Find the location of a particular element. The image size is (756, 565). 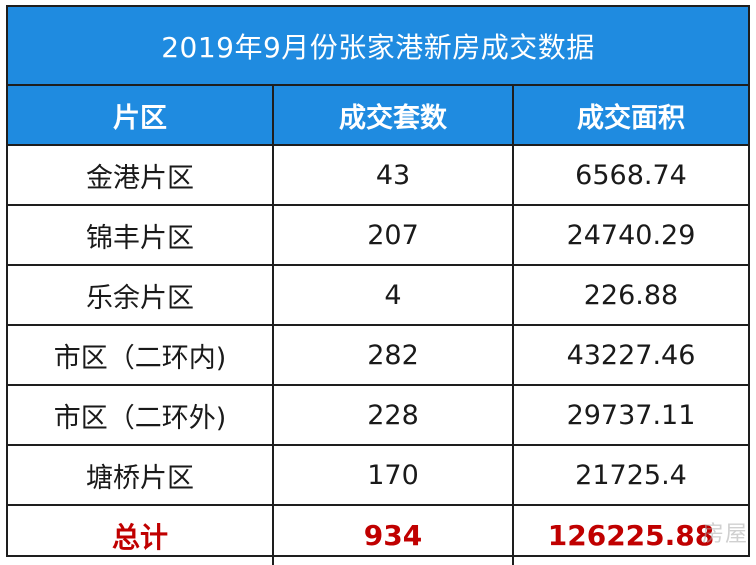

table-row: 塘桥片区 170 21725.4 is located at coordinates (378, 475).